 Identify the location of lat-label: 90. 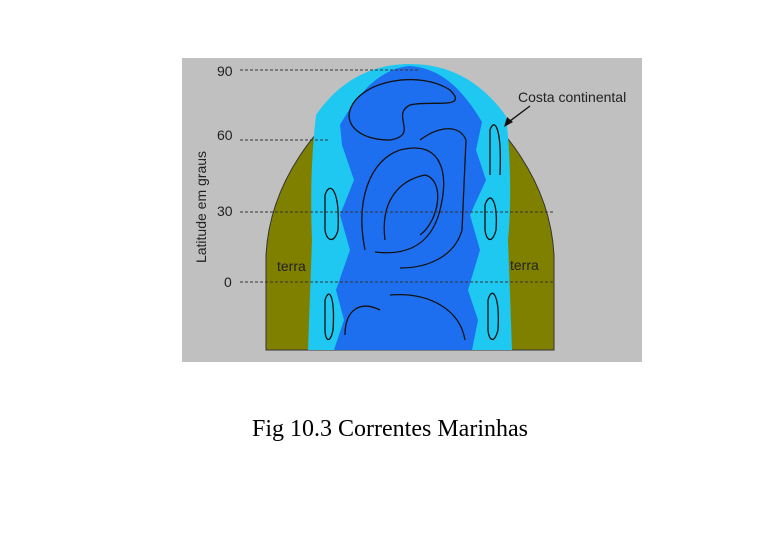
(225, 71).